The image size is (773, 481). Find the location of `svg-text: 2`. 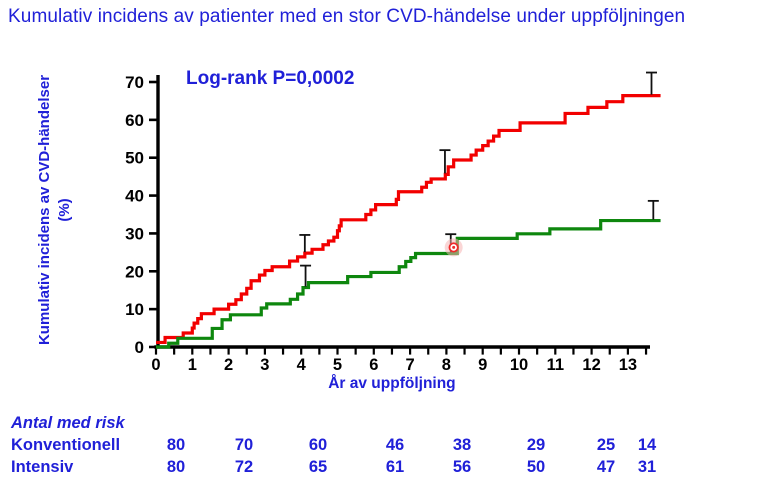

svg-text: 2 is located at coordinates (228, 365).